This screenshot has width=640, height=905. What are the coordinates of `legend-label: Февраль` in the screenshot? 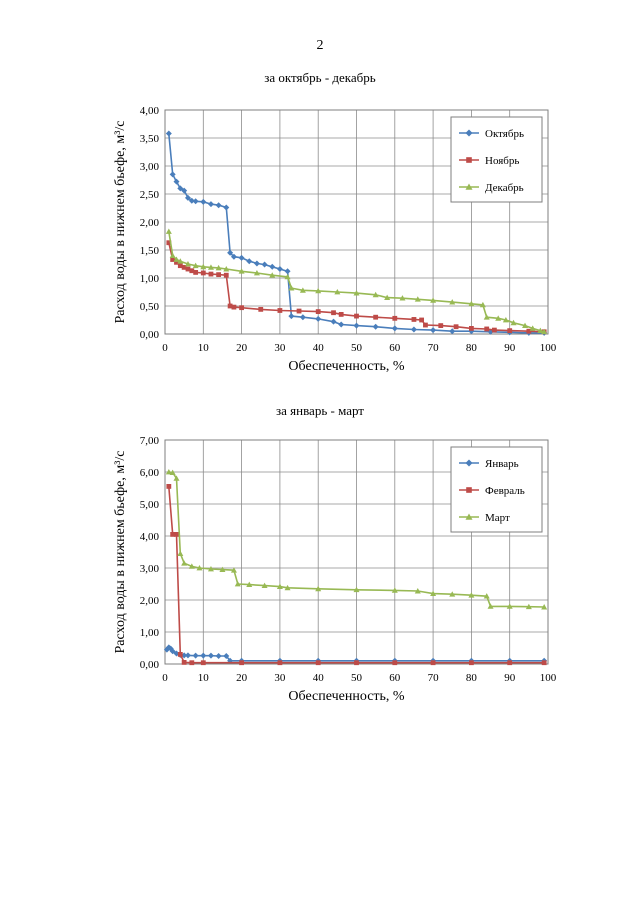 It's located at (505, 491).